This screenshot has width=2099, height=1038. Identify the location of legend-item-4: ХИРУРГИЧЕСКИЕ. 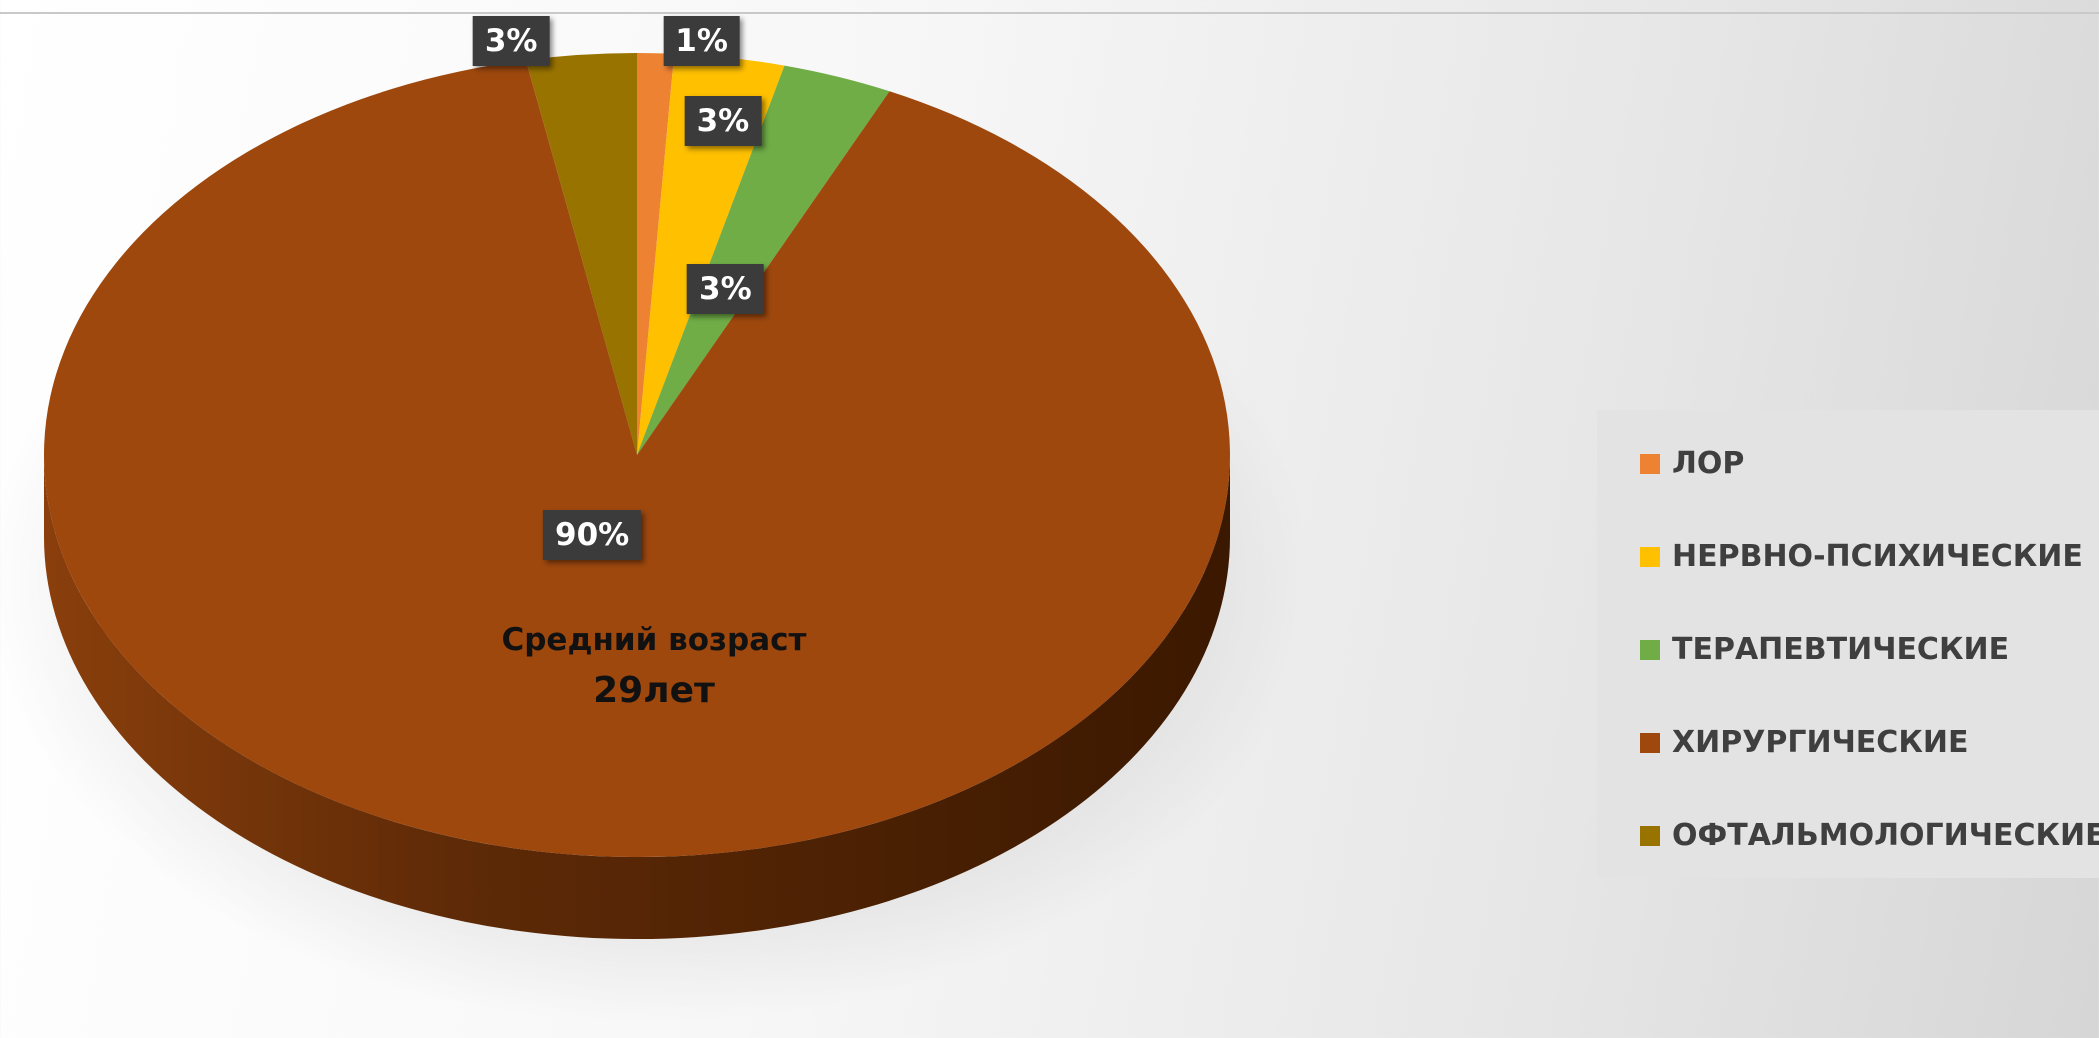
(1804, 742).